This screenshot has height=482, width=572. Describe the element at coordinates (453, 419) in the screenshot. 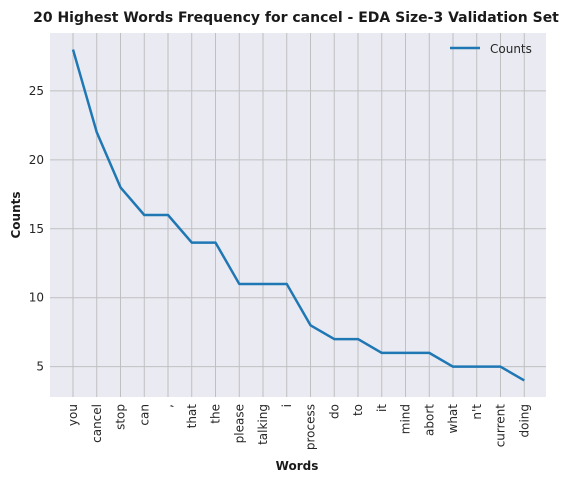

I see `x-tick-label: what` at that location.